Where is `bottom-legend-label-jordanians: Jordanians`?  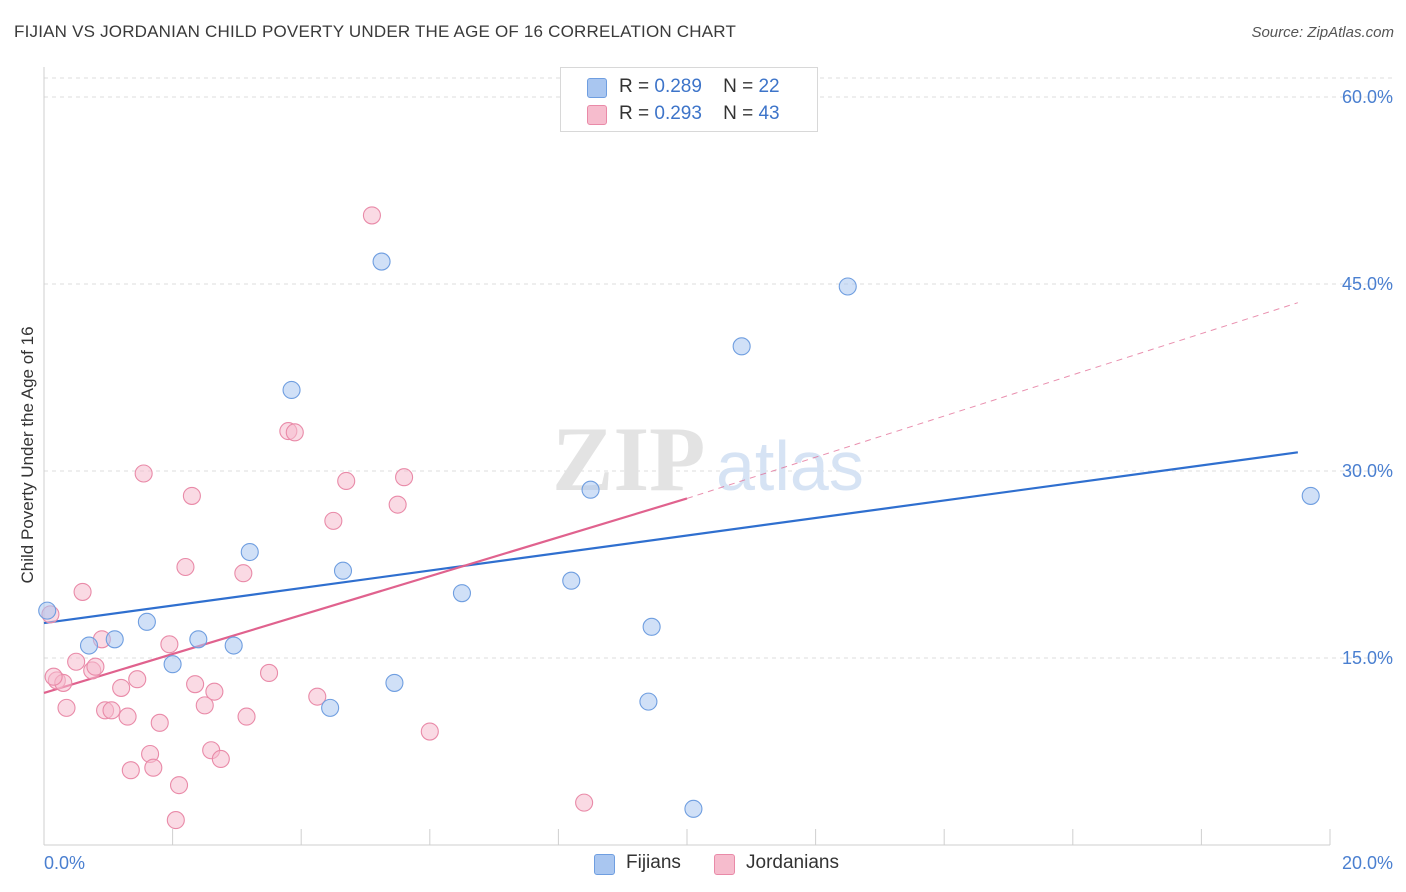 bottom-legend-label-jordanians: Jordanians is located at coordinates (792, 862).